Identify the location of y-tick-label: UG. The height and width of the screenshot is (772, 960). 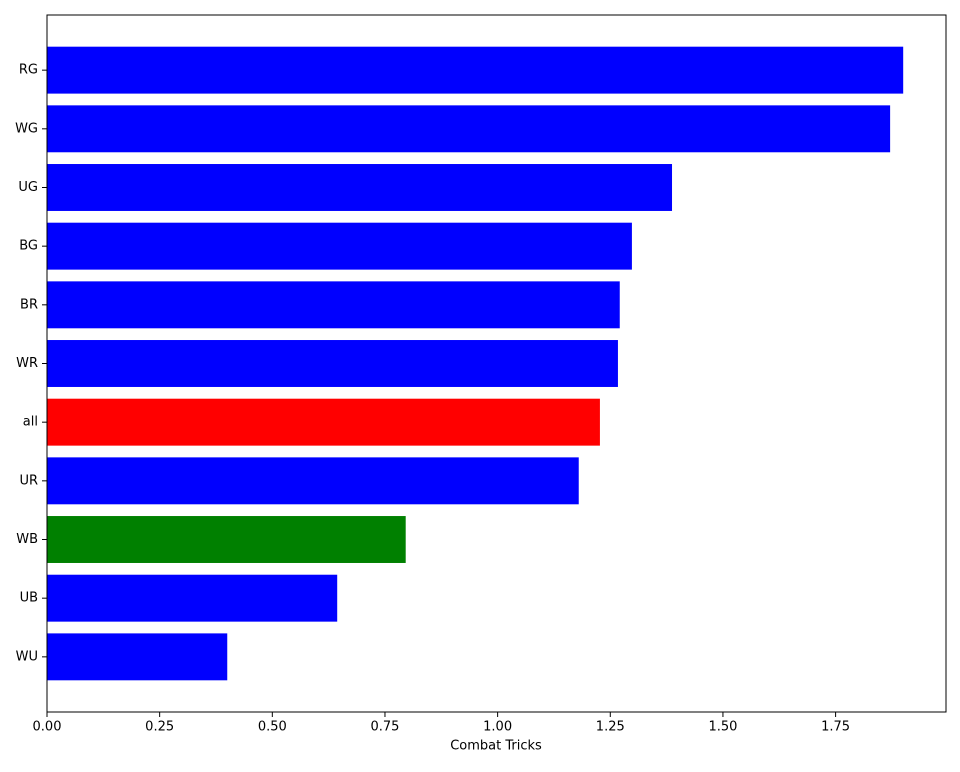
(28, 187).